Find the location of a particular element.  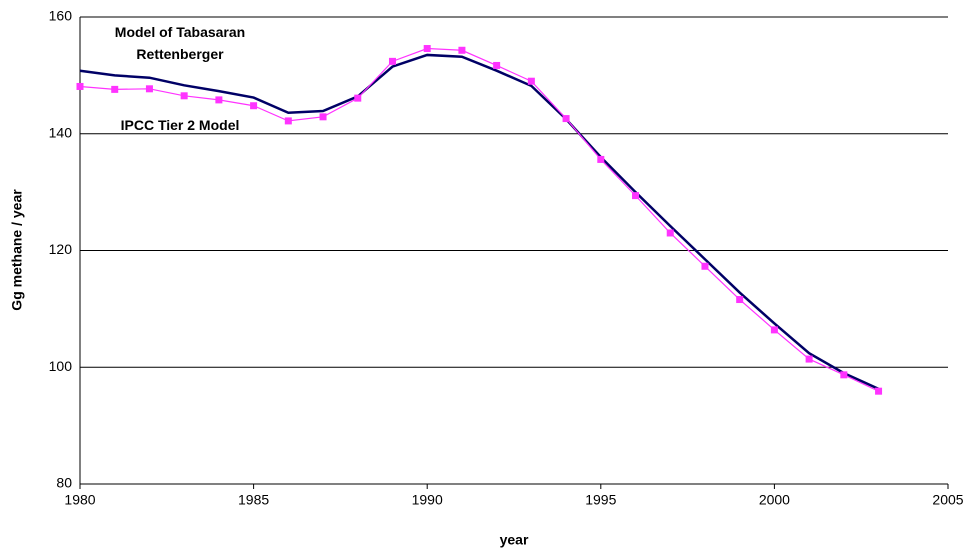

x-tick-label: 2000 is located at coordinates (774, 500).